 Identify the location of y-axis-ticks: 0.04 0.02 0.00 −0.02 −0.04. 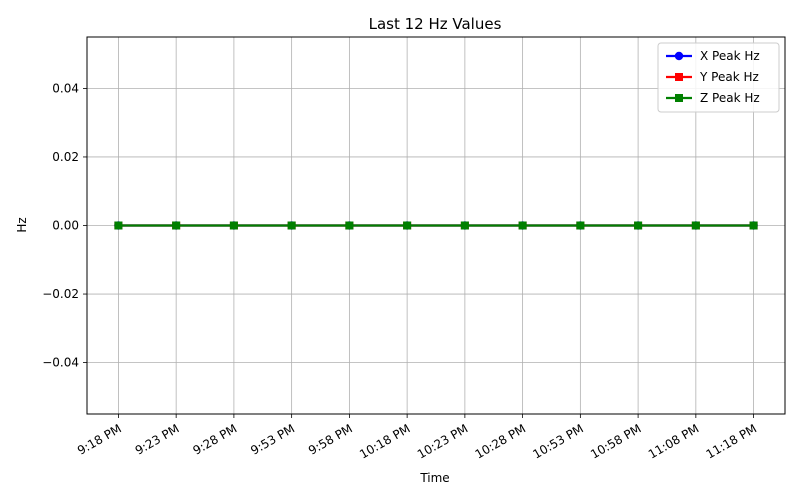
(64, 225).